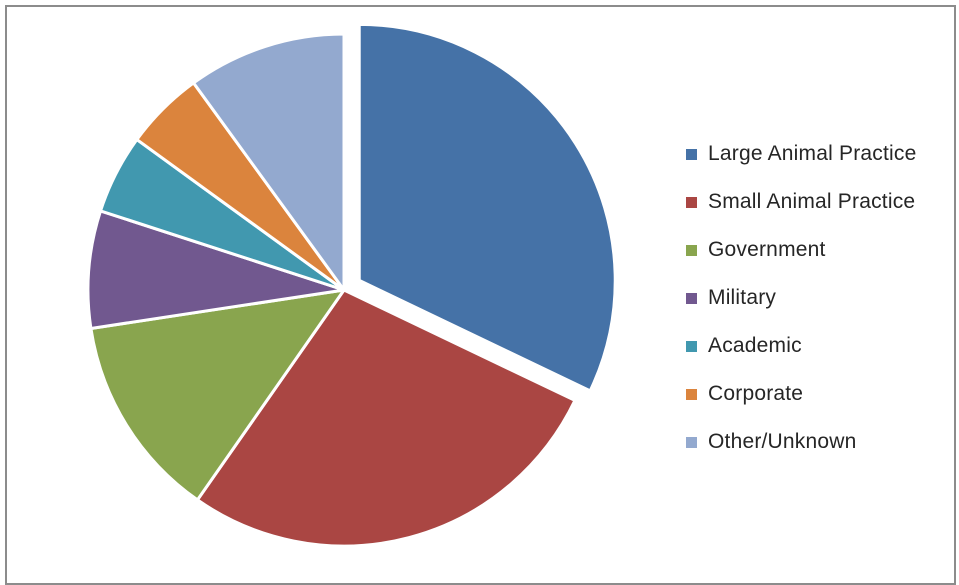 Image resolution: width=959 pixels, height=585 pixels. I want to click on legend-item-large-animal-practice: Large Animal Practice, so click(801, 154).